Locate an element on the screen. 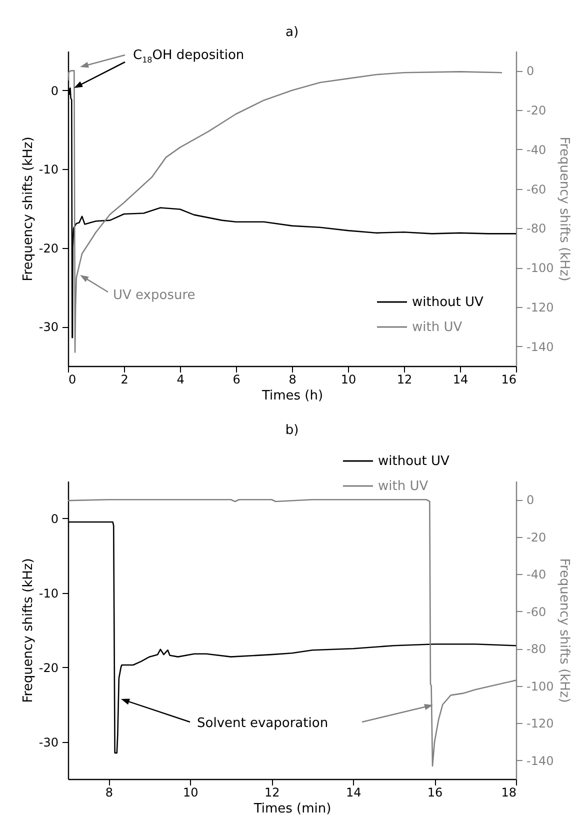  annotation: Solvent evaporation is located at coordinates (262, 723).